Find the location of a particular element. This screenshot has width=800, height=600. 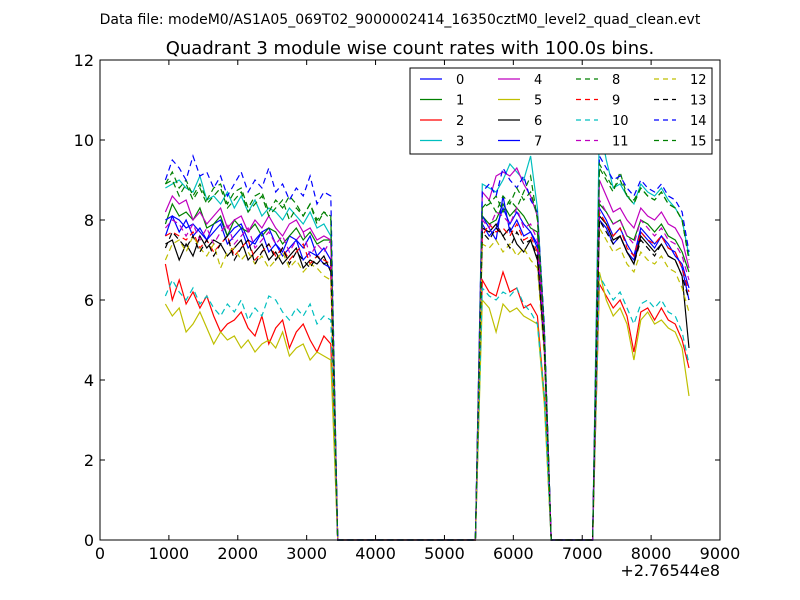

legend-label-1: 1 is located at coordinates (460, 101).